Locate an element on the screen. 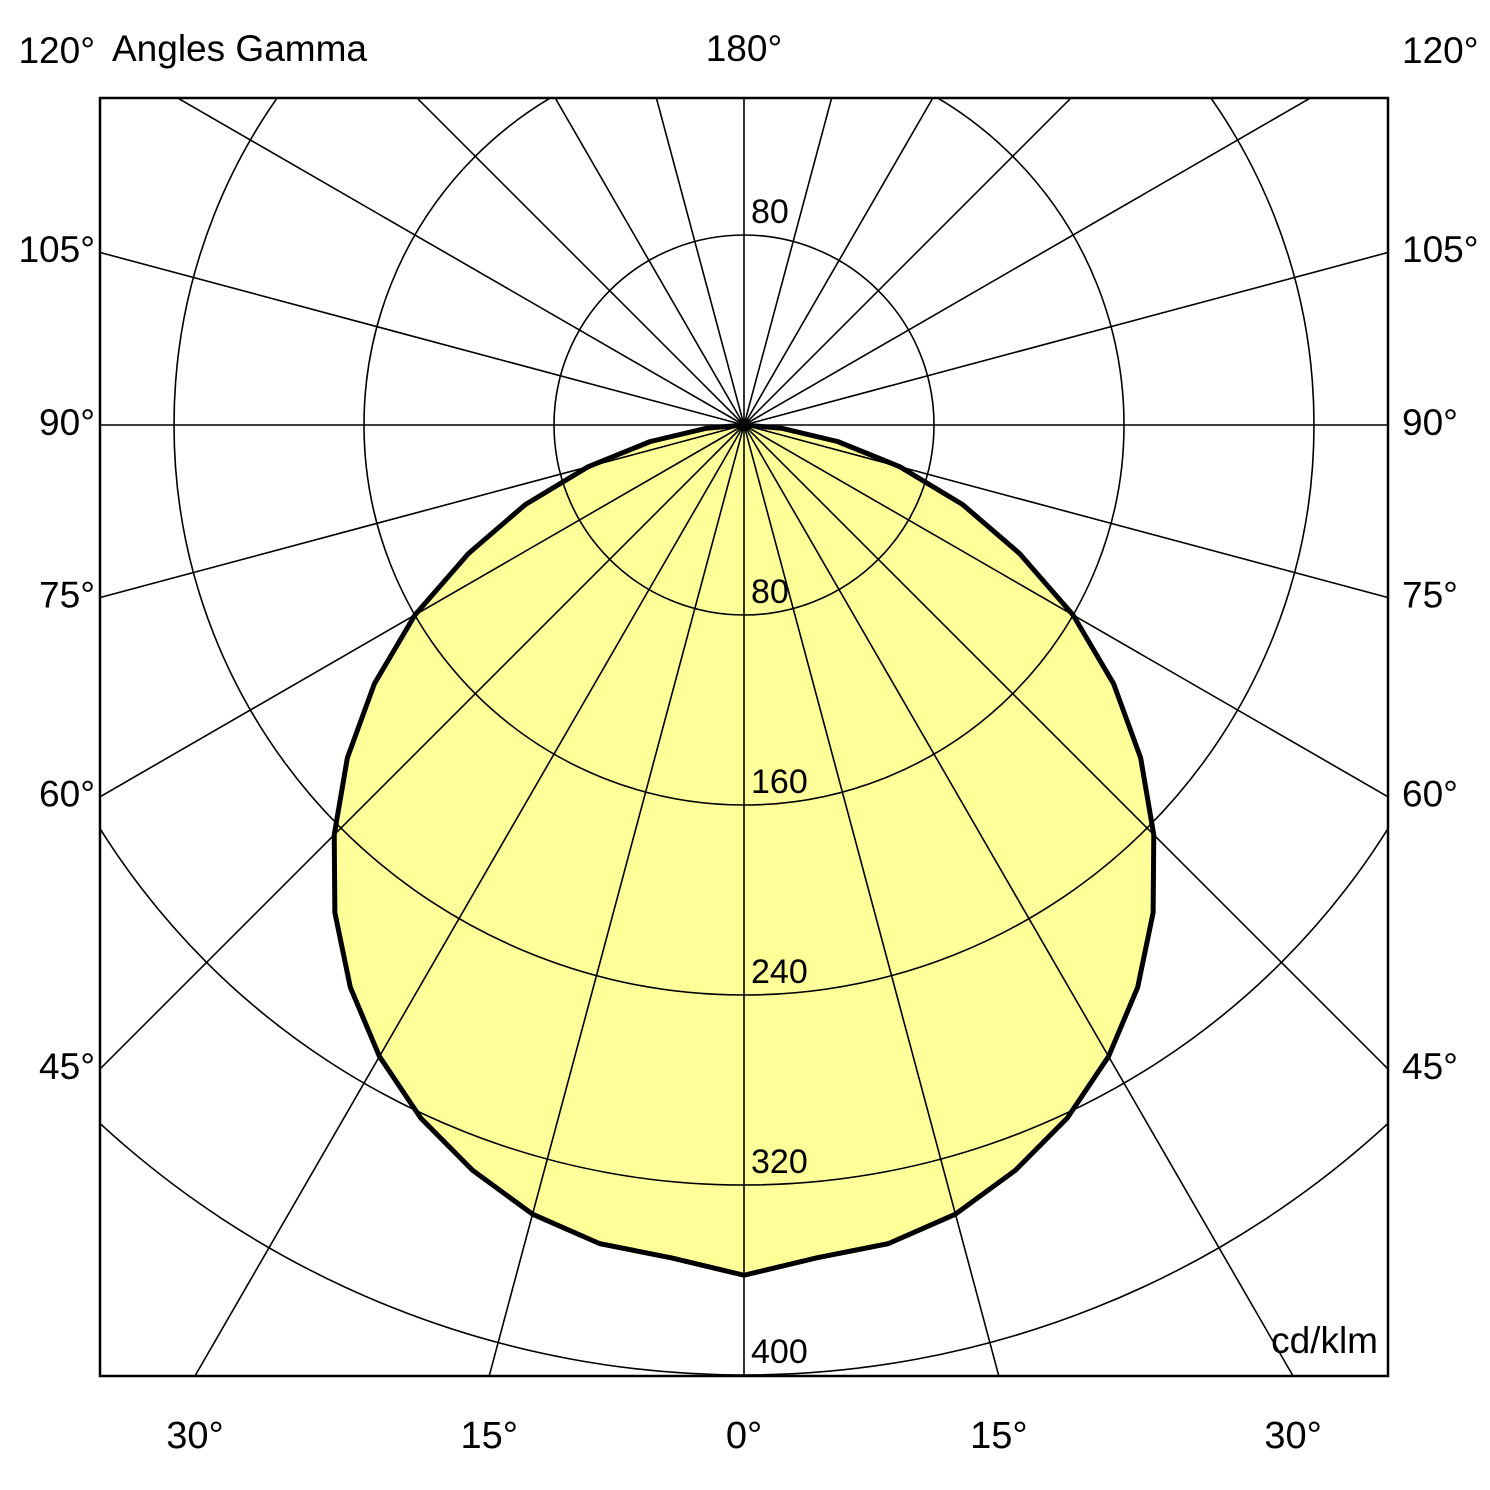  angle-label-left: 60° is located at coordinates (67, 794).